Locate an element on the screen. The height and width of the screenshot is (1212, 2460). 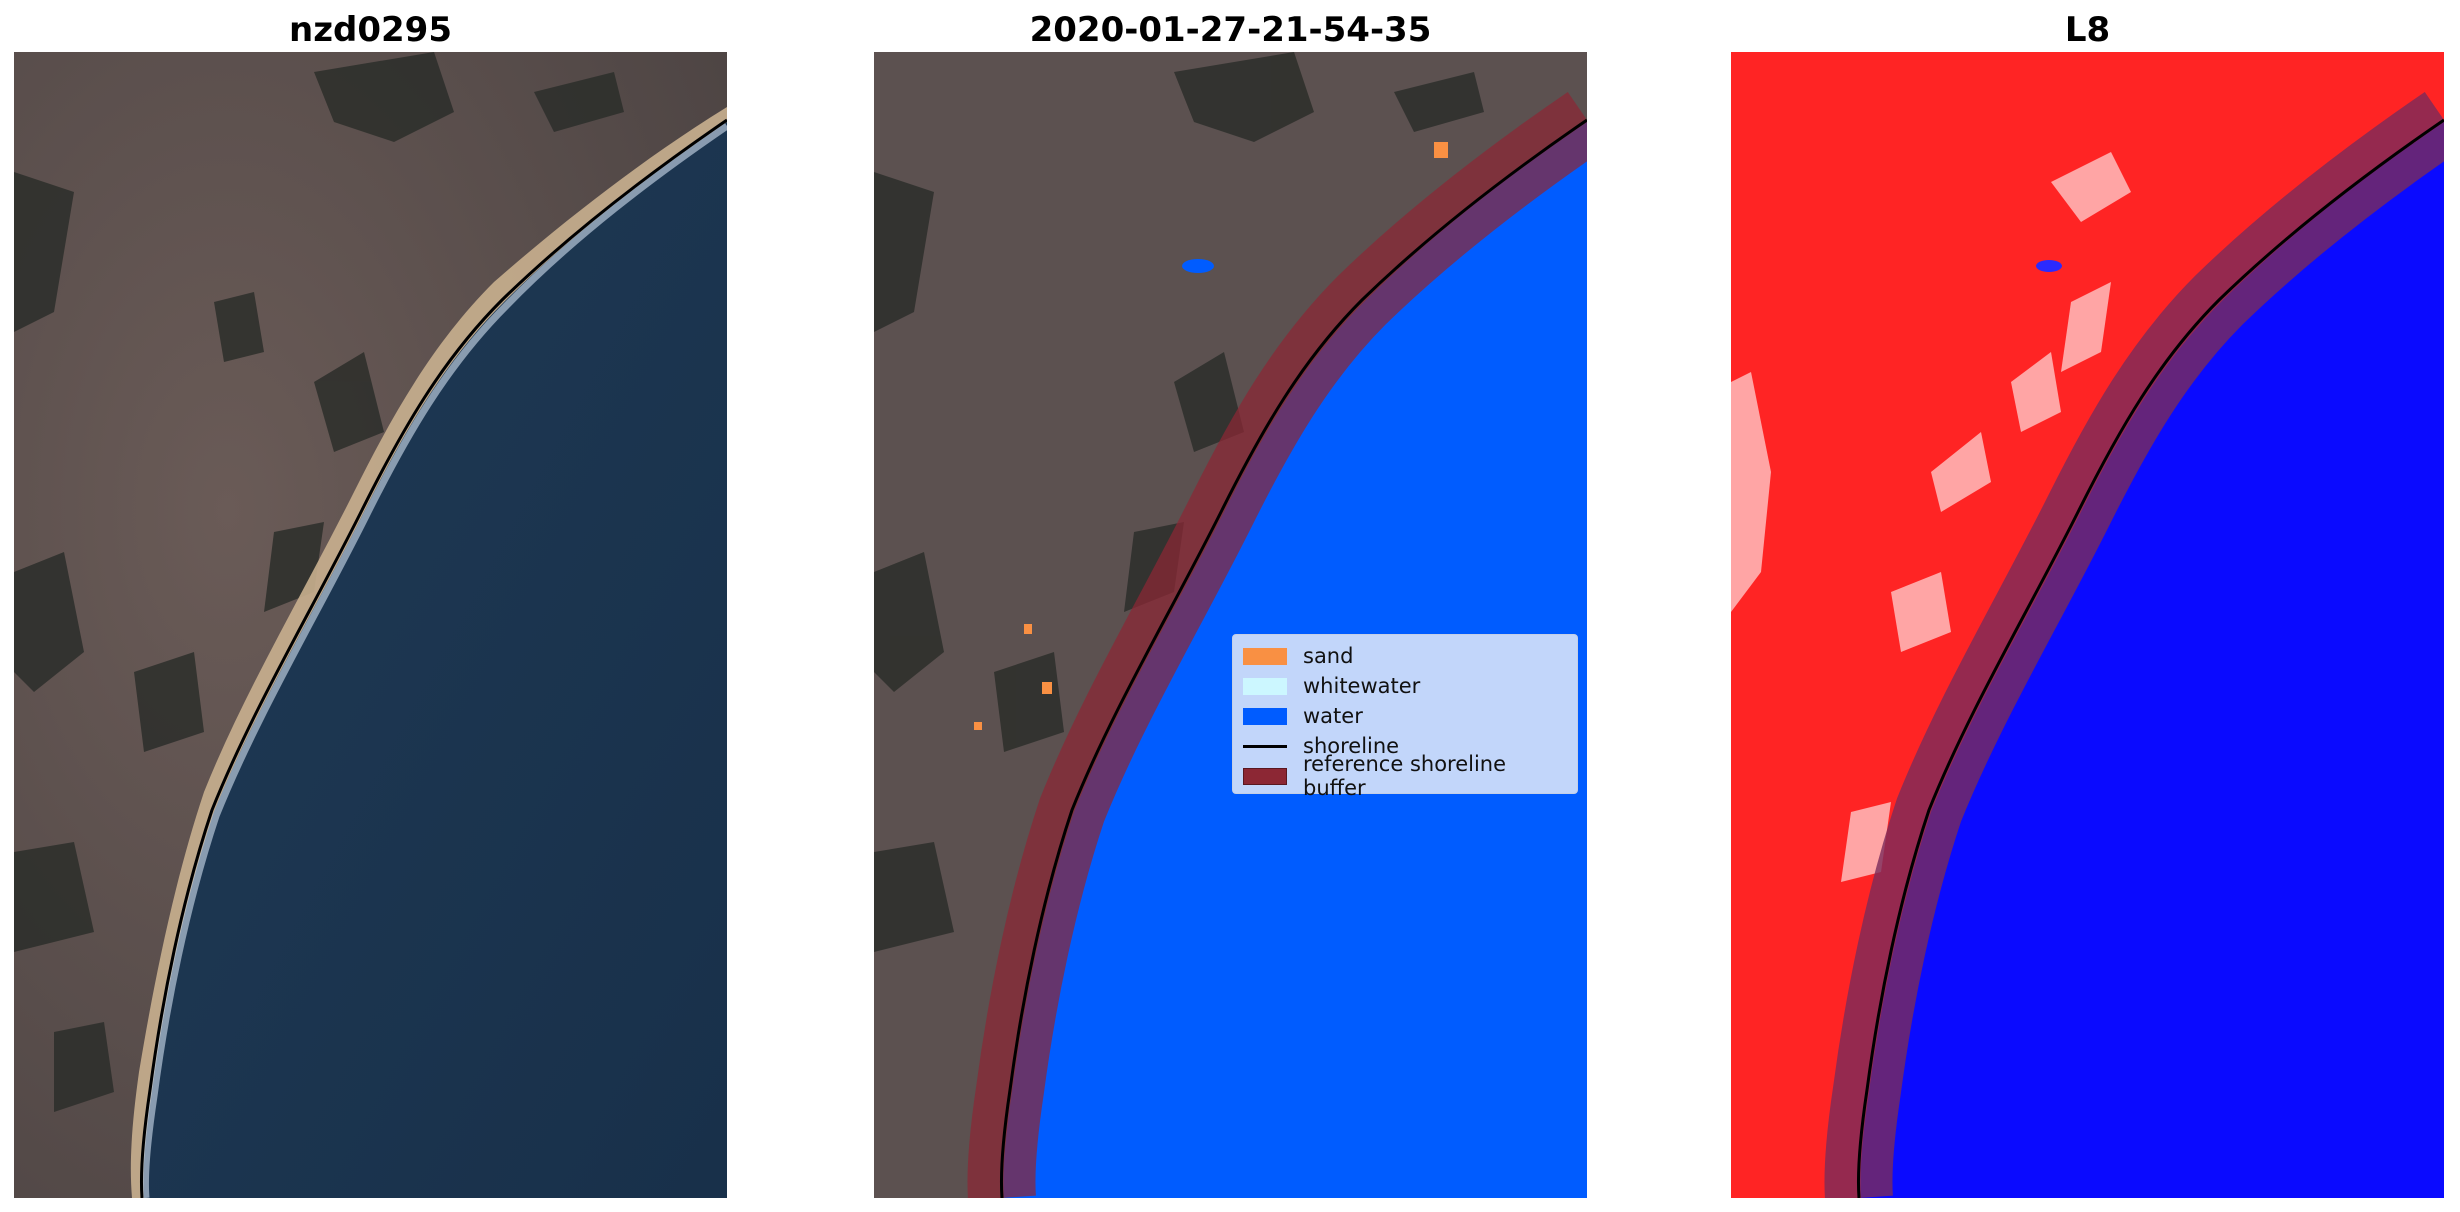
legend-item-water: water is located at coordinates (1405, 716).